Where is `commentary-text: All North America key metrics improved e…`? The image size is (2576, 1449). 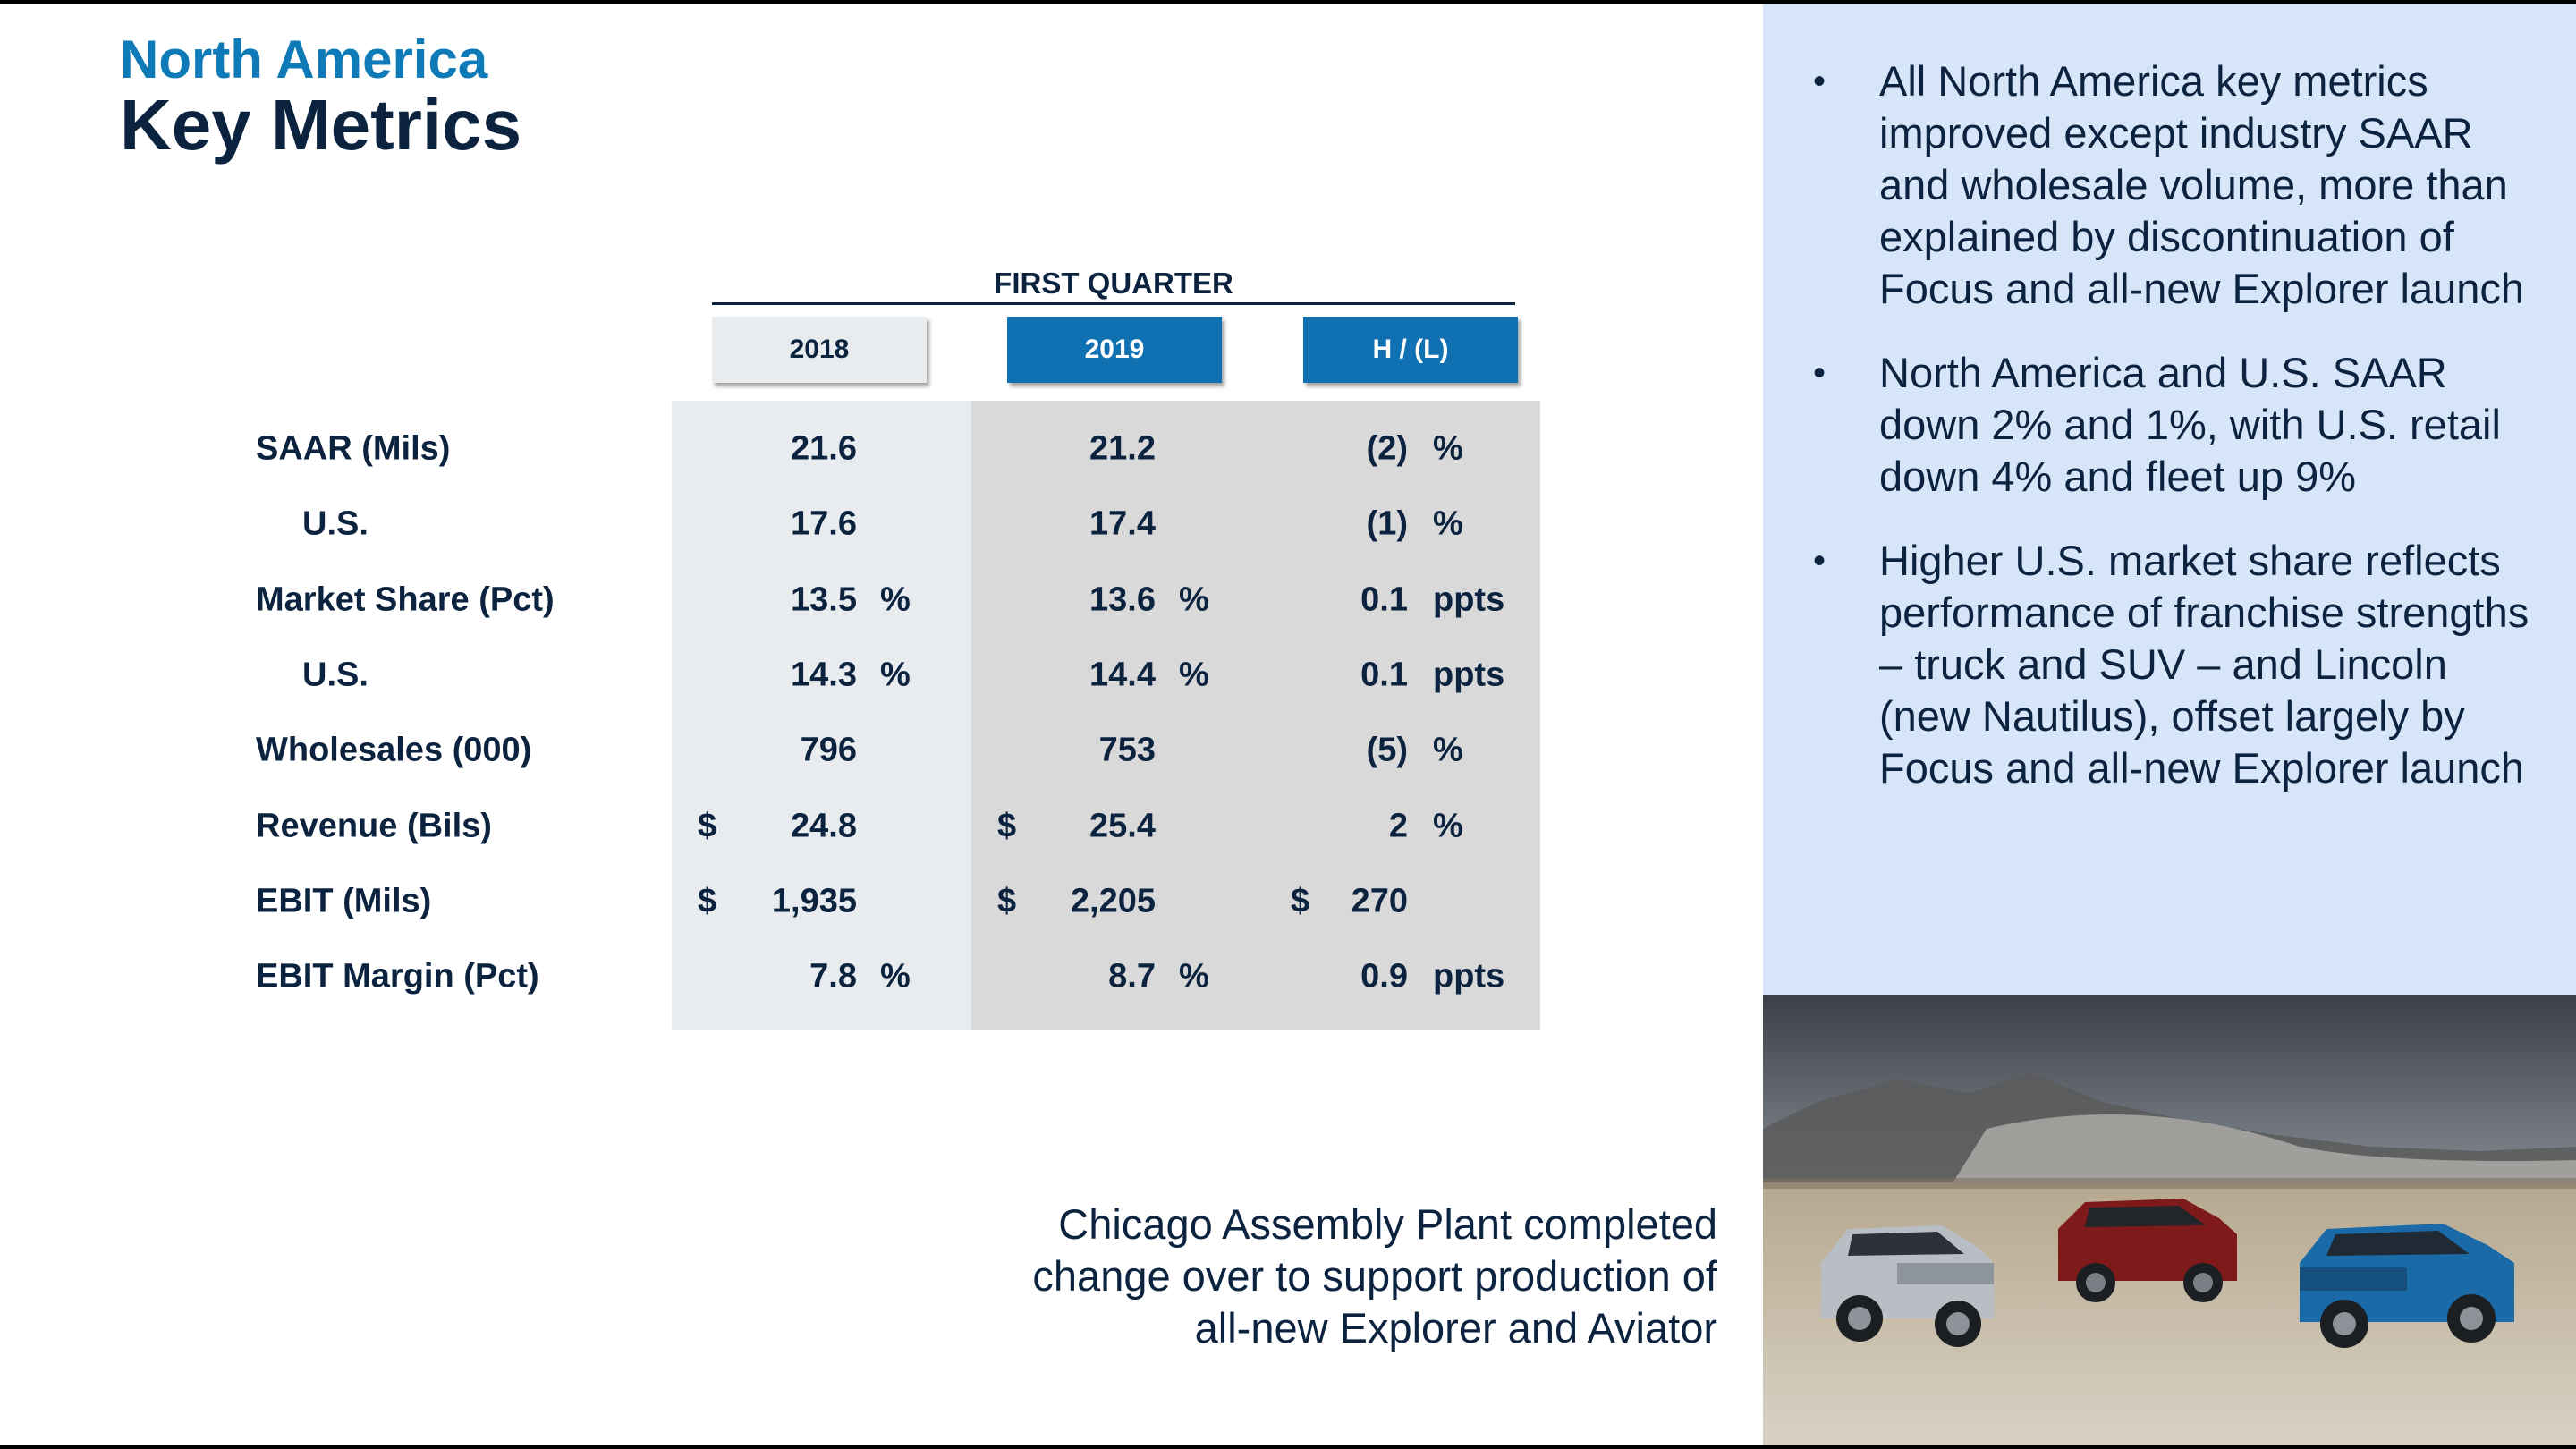
commentary-text: All North America key metrics improved e… is located at coordinates (2202, 184).